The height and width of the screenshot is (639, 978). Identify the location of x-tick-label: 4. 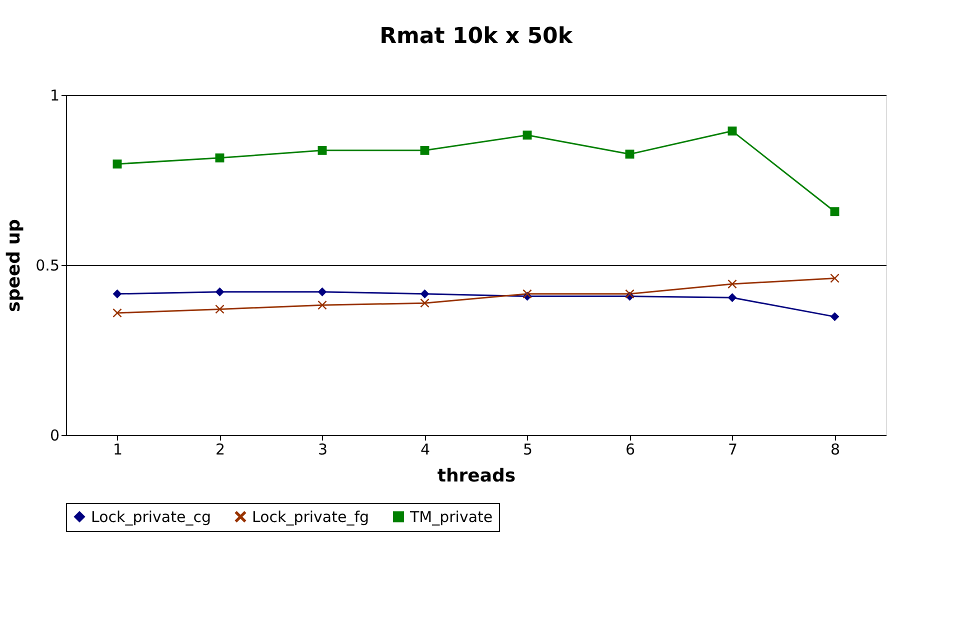
(425, 449).